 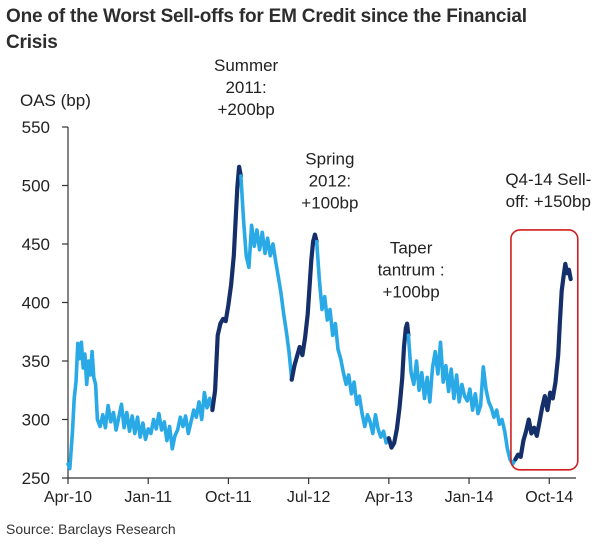 What do you see at coordinates (309, 497) in the screenshot?
I see `x-tick-label: Jul-12` at bounding box center [309, 497].